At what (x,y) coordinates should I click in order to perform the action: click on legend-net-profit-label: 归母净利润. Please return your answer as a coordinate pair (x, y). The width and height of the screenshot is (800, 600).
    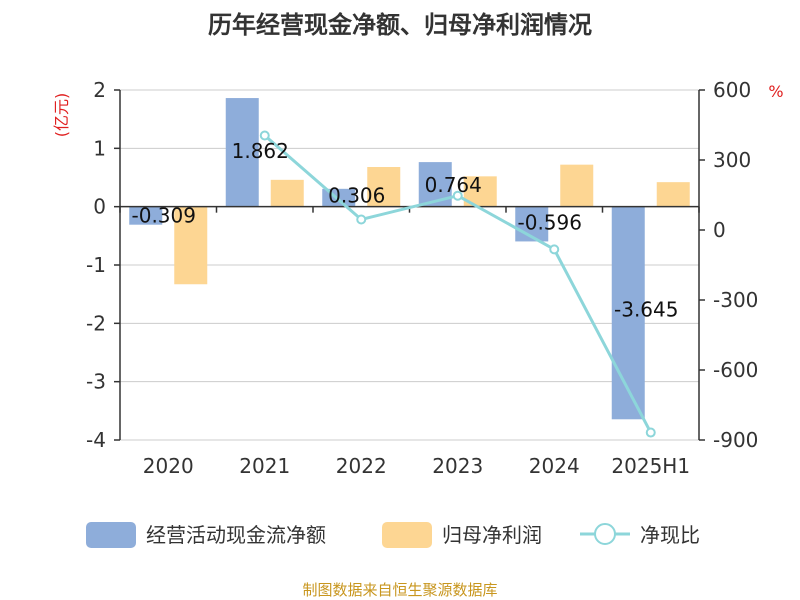
    Looking at the image, I should click on (492, 535).